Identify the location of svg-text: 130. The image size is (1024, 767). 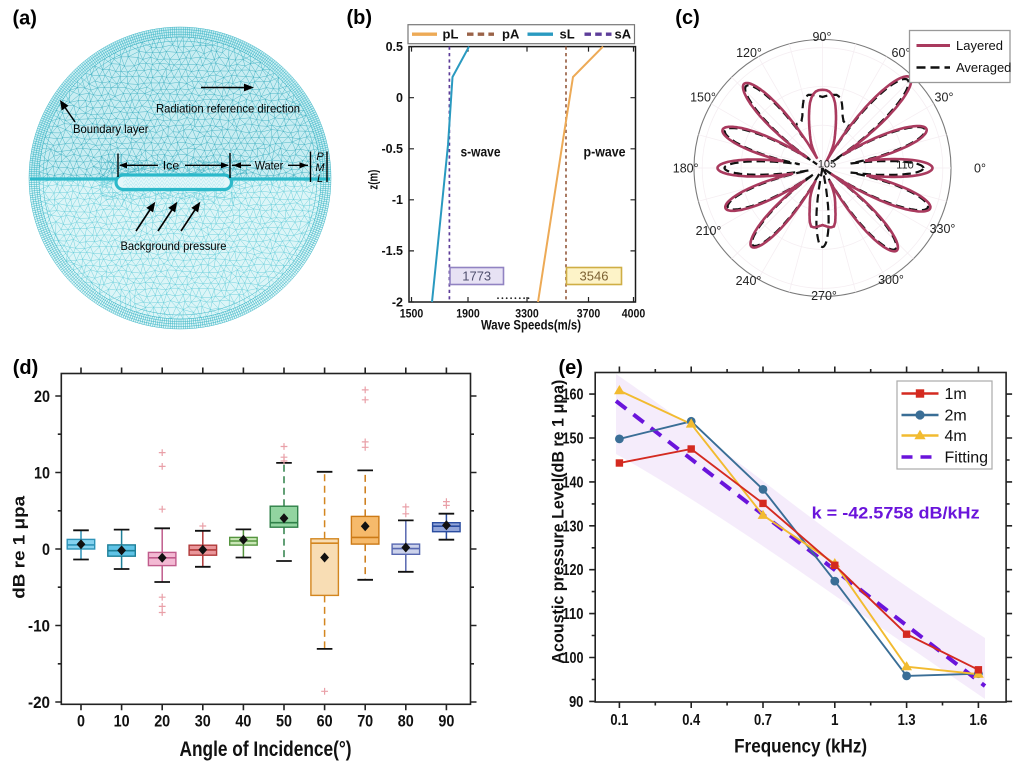
(573, 526).